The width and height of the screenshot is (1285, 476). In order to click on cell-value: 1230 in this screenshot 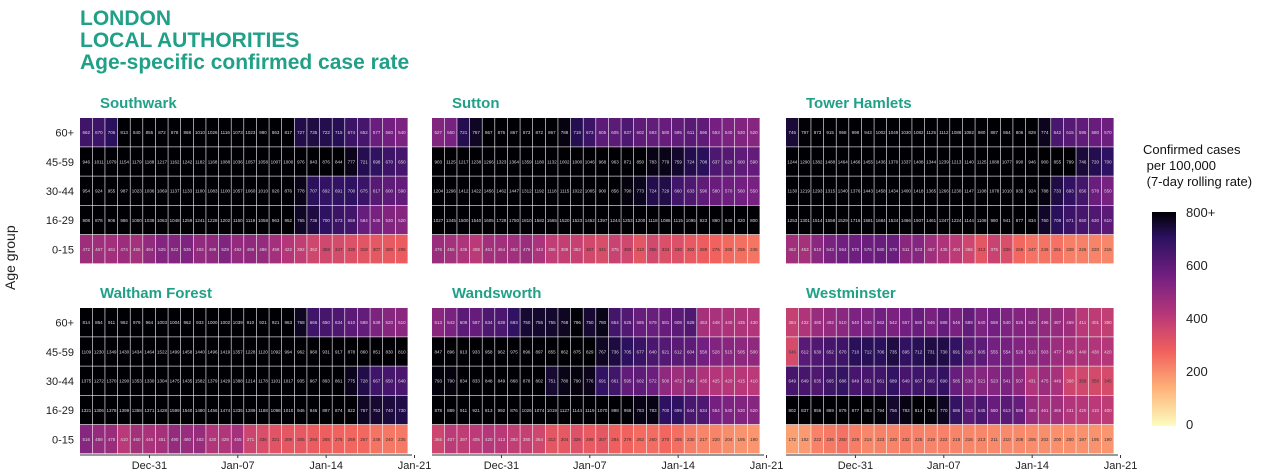, I will do `click(956, 191)`.